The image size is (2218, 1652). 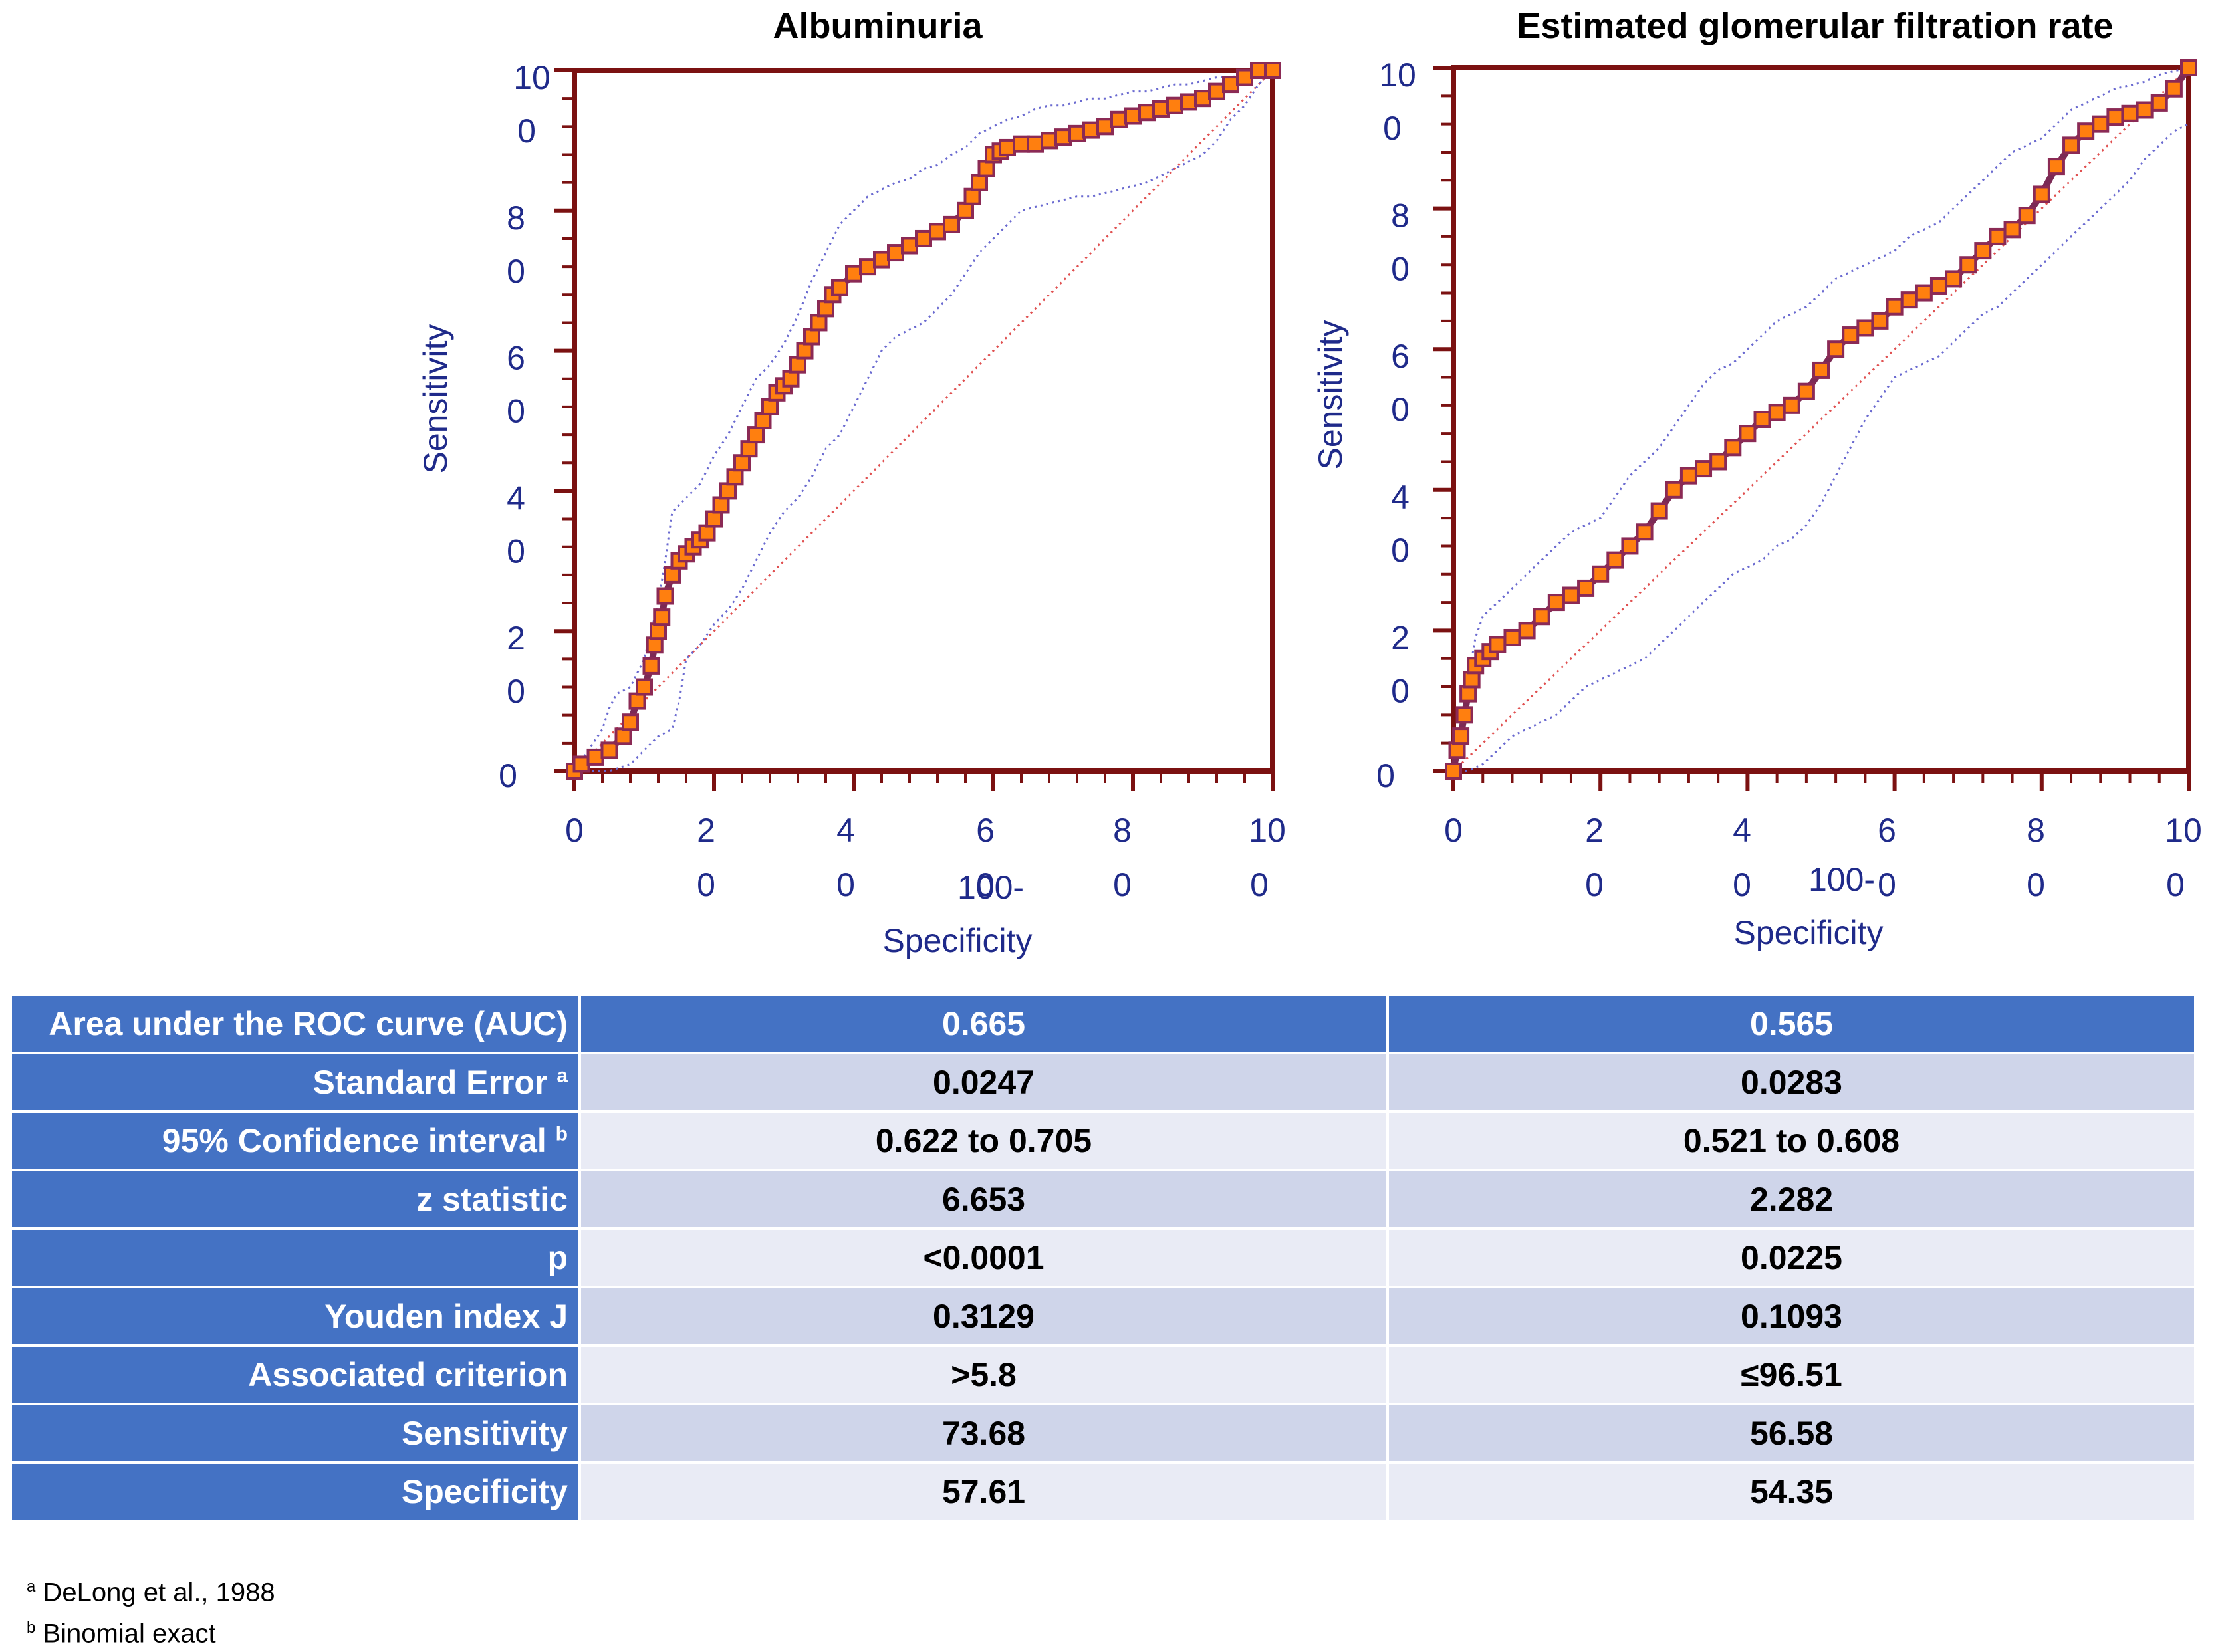 I want to click on x-tick-label: 4, so click(x=1742, y=830).